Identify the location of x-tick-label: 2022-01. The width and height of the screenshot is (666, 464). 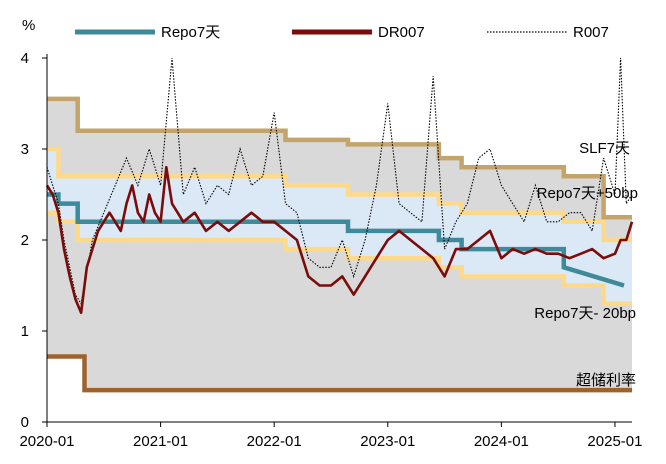
(274, 441).